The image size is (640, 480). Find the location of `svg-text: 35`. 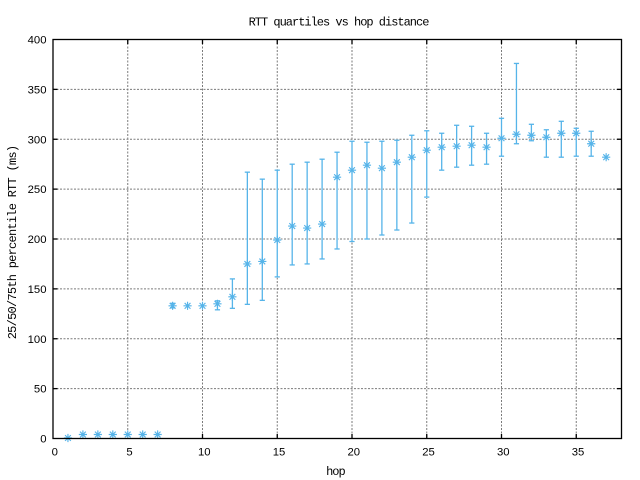

svg-text: 35 is located at coordinates (578, 452).